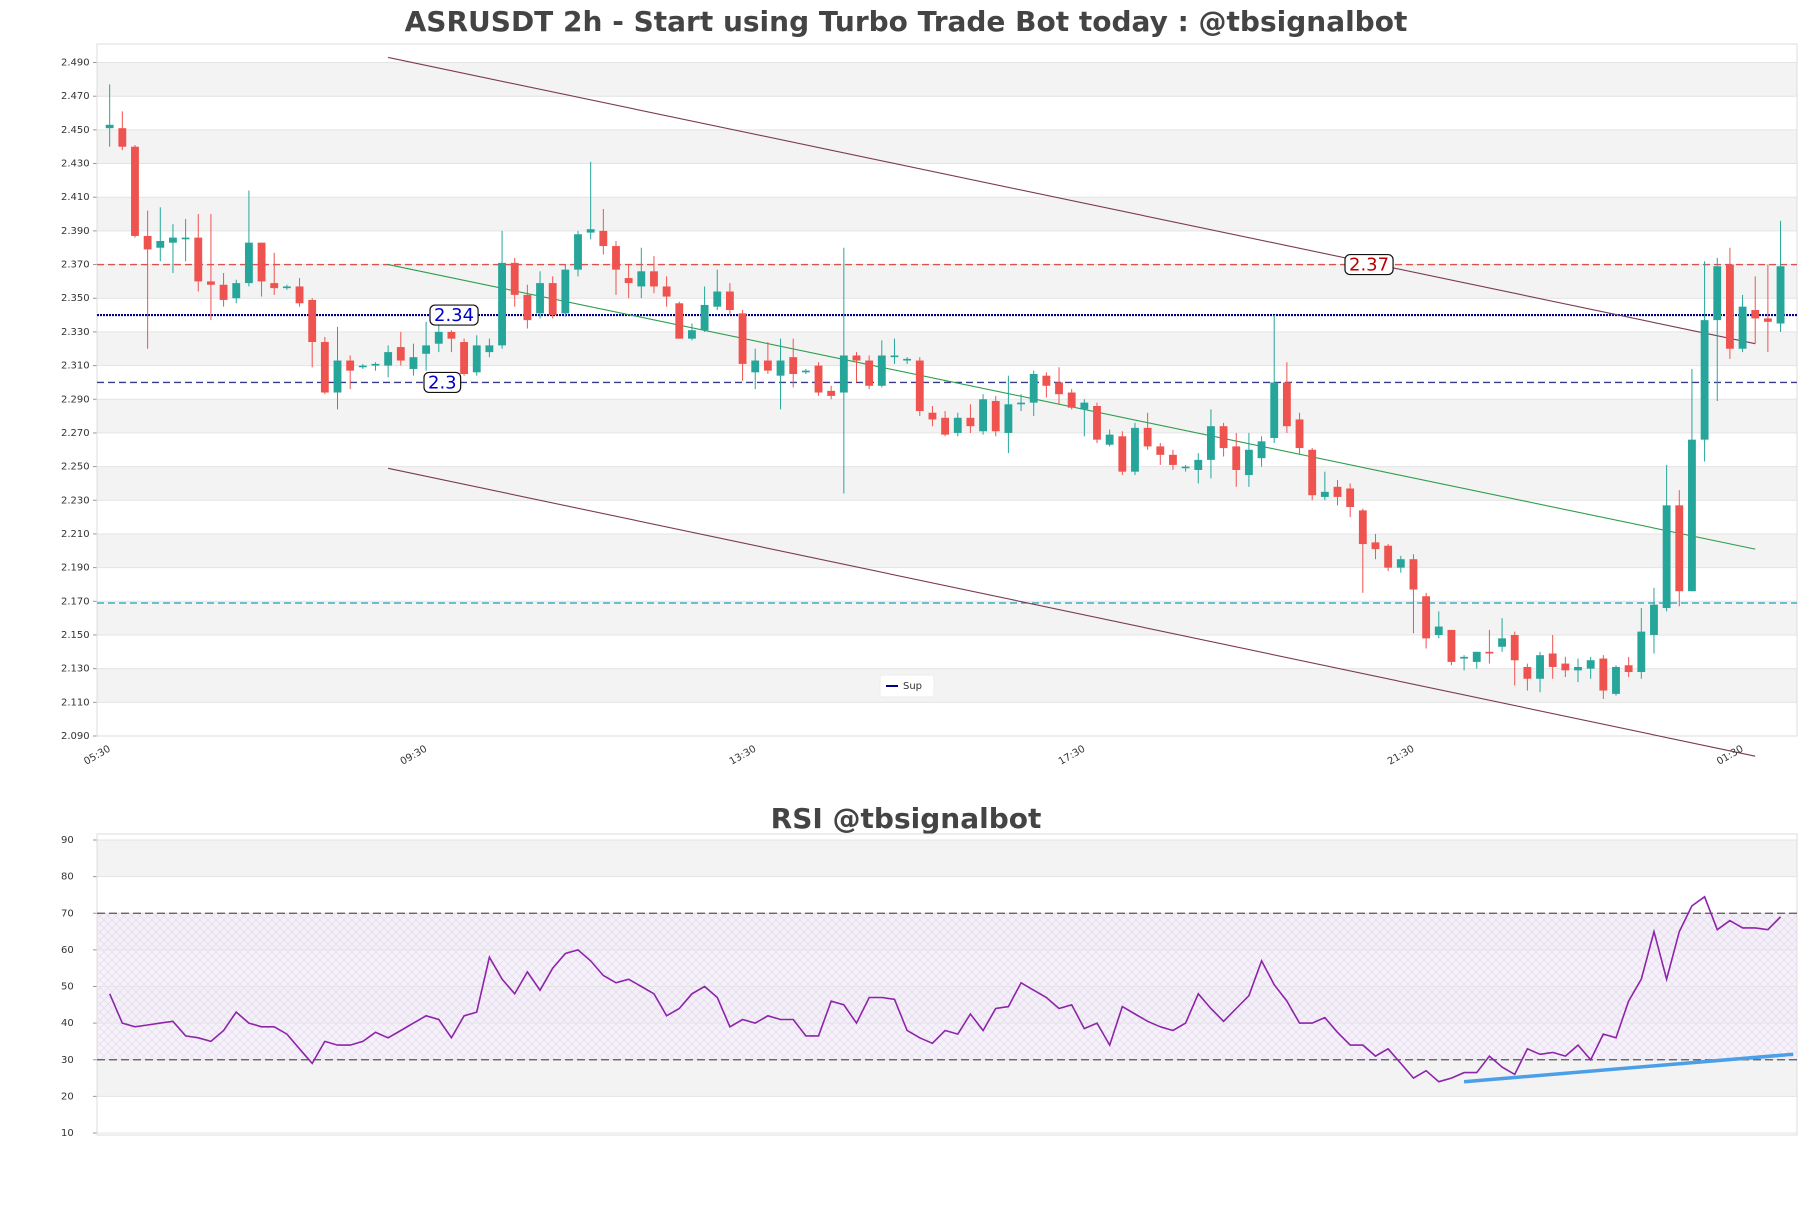  I want to click on y-tick-label: 2.490, so click(75, 63).